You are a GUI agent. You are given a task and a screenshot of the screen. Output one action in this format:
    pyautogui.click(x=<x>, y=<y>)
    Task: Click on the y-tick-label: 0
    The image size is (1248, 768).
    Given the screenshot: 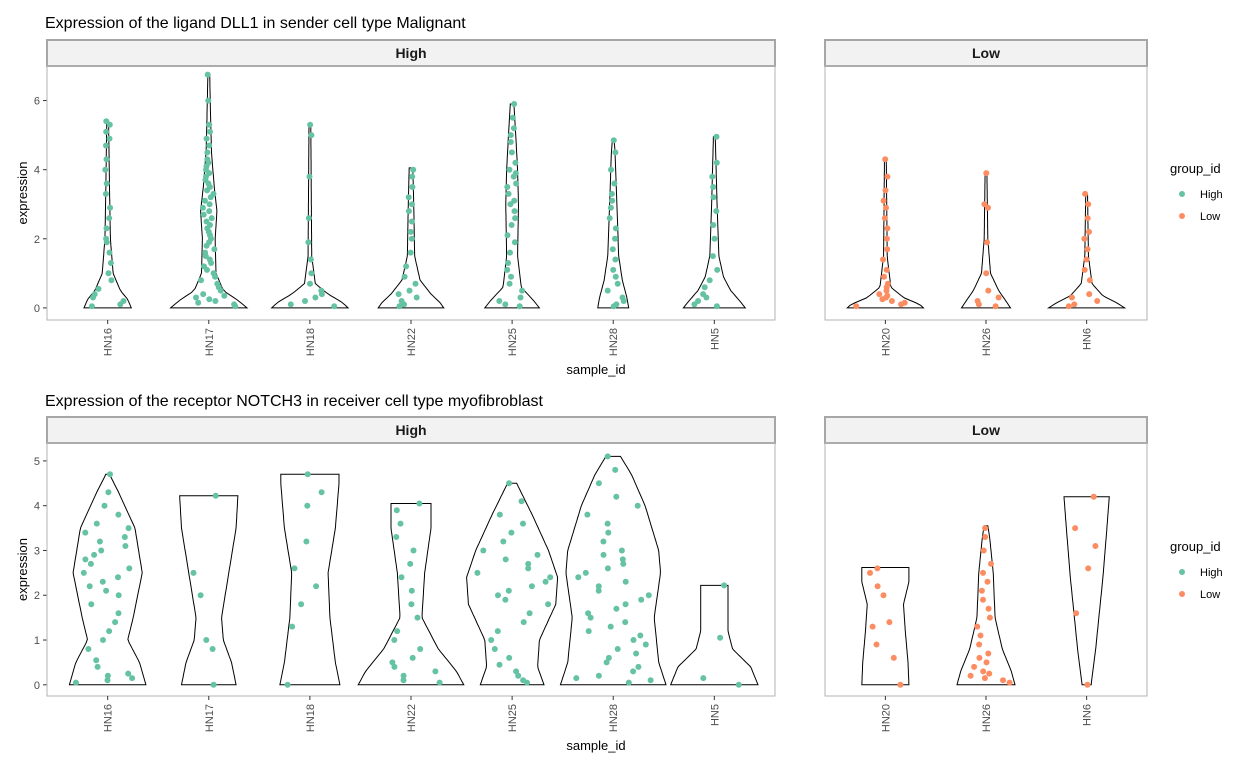 What is the action you would take?
    pyautogui.click(x=37, y=686)
    